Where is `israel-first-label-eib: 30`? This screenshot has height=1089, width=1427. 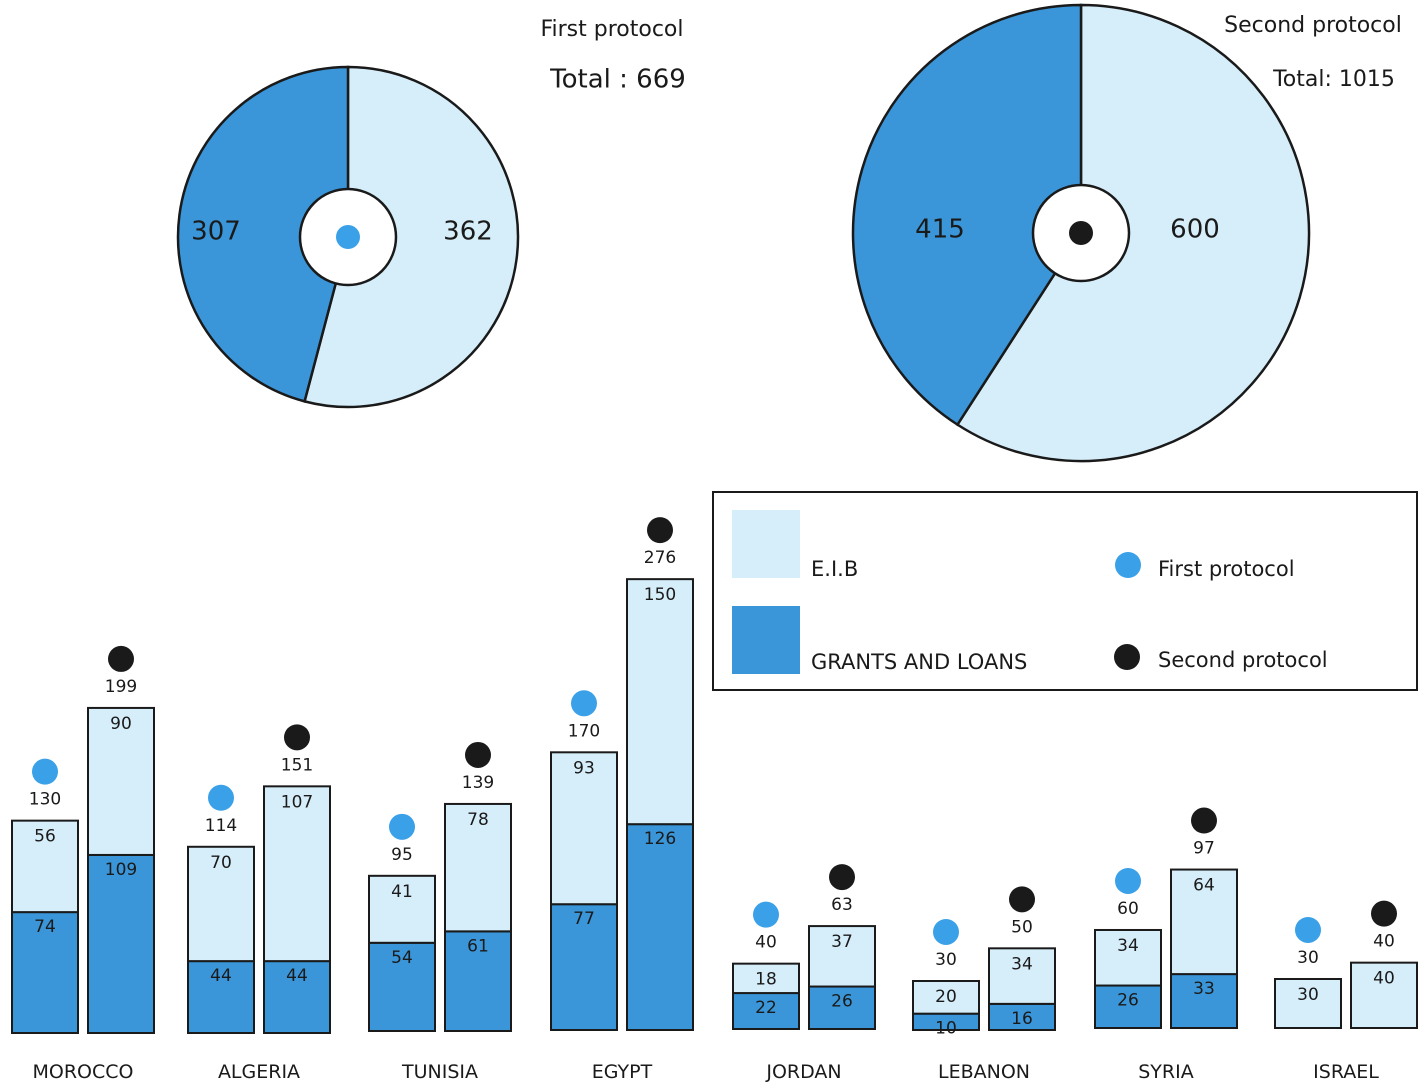
israel-first-label-eib: 30 is located at coordinates (1308, 995).